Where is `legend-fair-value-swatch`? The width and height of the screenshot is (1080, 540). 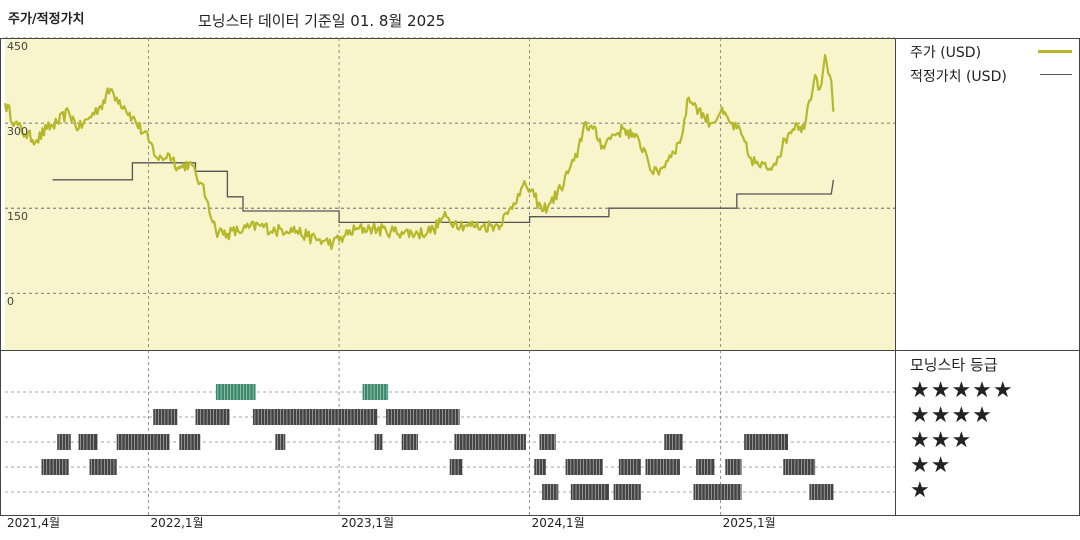 legend-fair-value-swatch is located at coordinates (1056, 74).